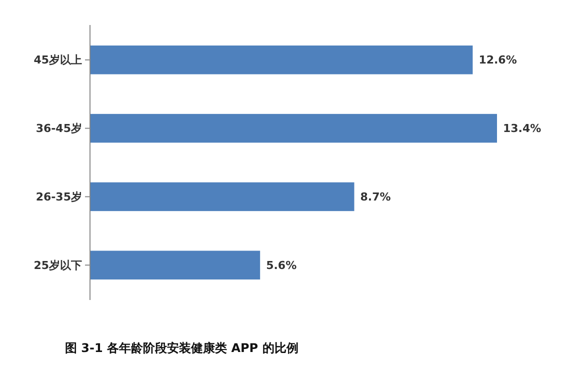  What do you see at coordinates (522, 129) in the screenshot?
I see `data-label: 13.4%` at bounding box center [522, 129].